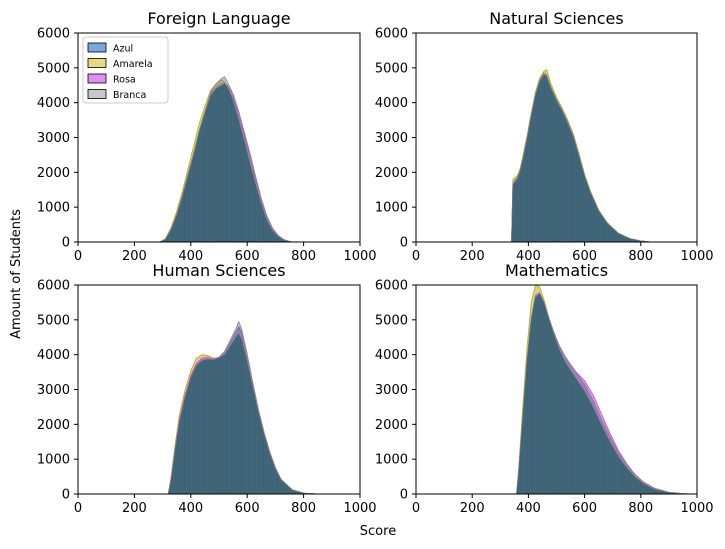 The height and width of the screenshot is (549, 725). I want to click on legend-label-amarela: Amarela, so click(133, 64).